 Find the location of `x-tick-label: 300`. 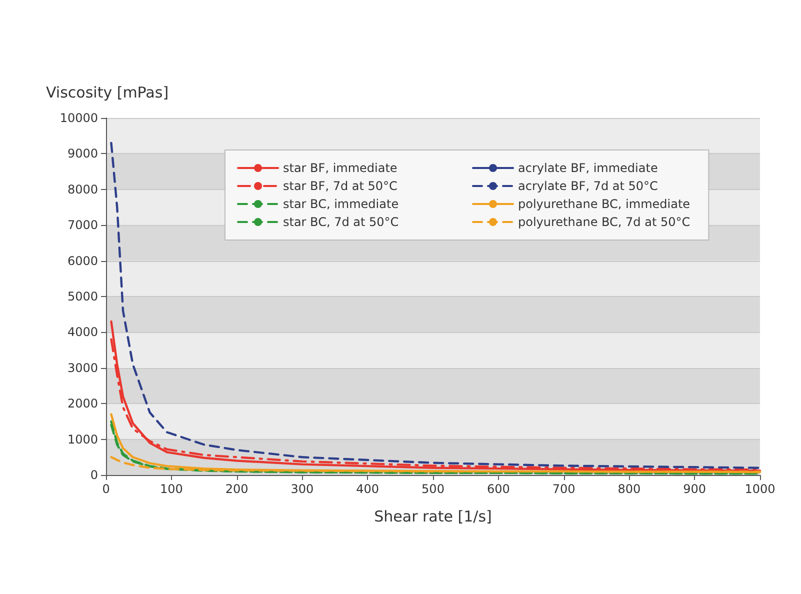

x-tick-label: 300 is located at coordinates (302, 489).